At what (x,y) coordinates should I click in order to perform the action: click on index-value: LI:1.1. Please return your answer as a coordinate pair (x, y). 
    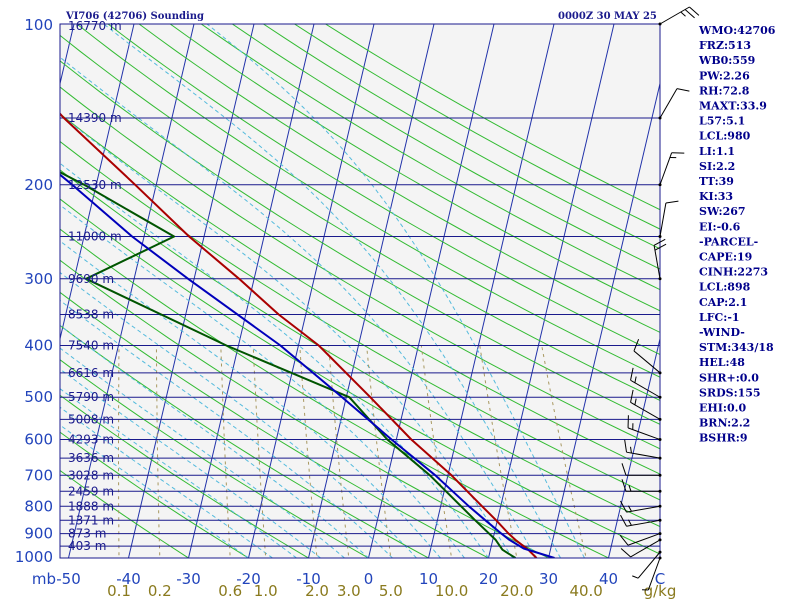
    Looking at the image, I should click on (717, 151).